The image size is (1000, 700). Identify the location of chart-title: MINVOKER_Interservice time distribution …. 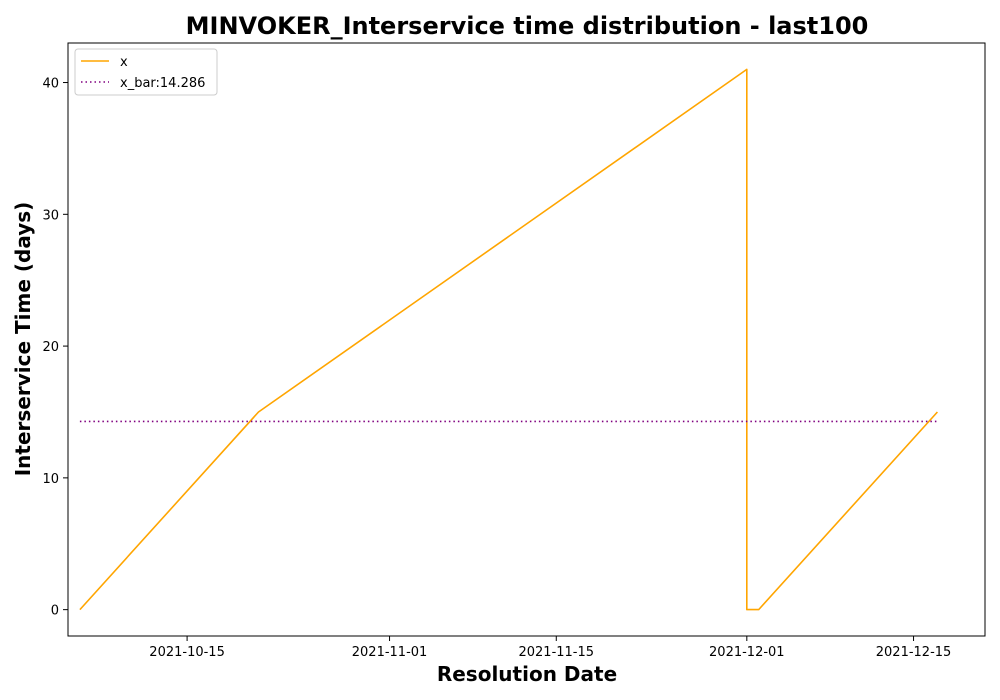
(527, 26).